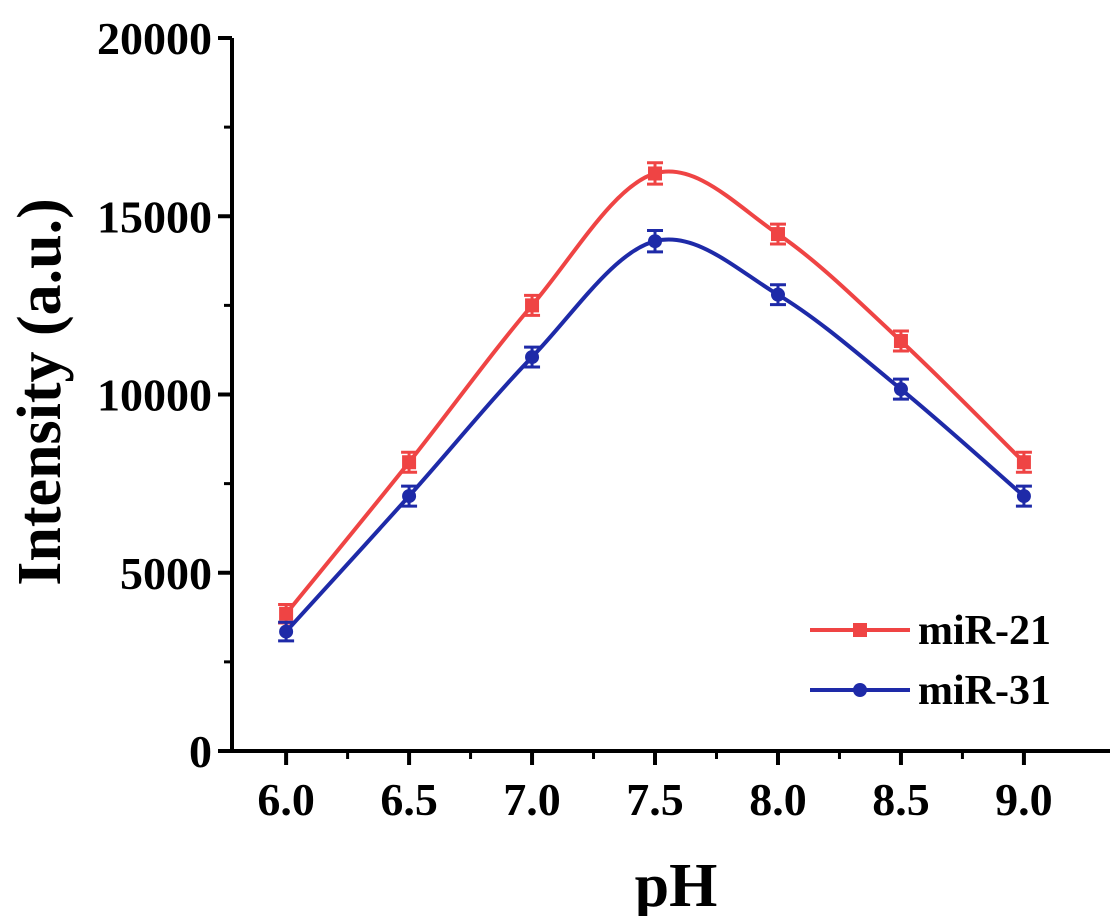 This screenshot has width=1110, height=916. What do you see at coordinates (166, 573) in the screenshot?
I see `y-tick-label: 5000` at bounding box center [166, 573].